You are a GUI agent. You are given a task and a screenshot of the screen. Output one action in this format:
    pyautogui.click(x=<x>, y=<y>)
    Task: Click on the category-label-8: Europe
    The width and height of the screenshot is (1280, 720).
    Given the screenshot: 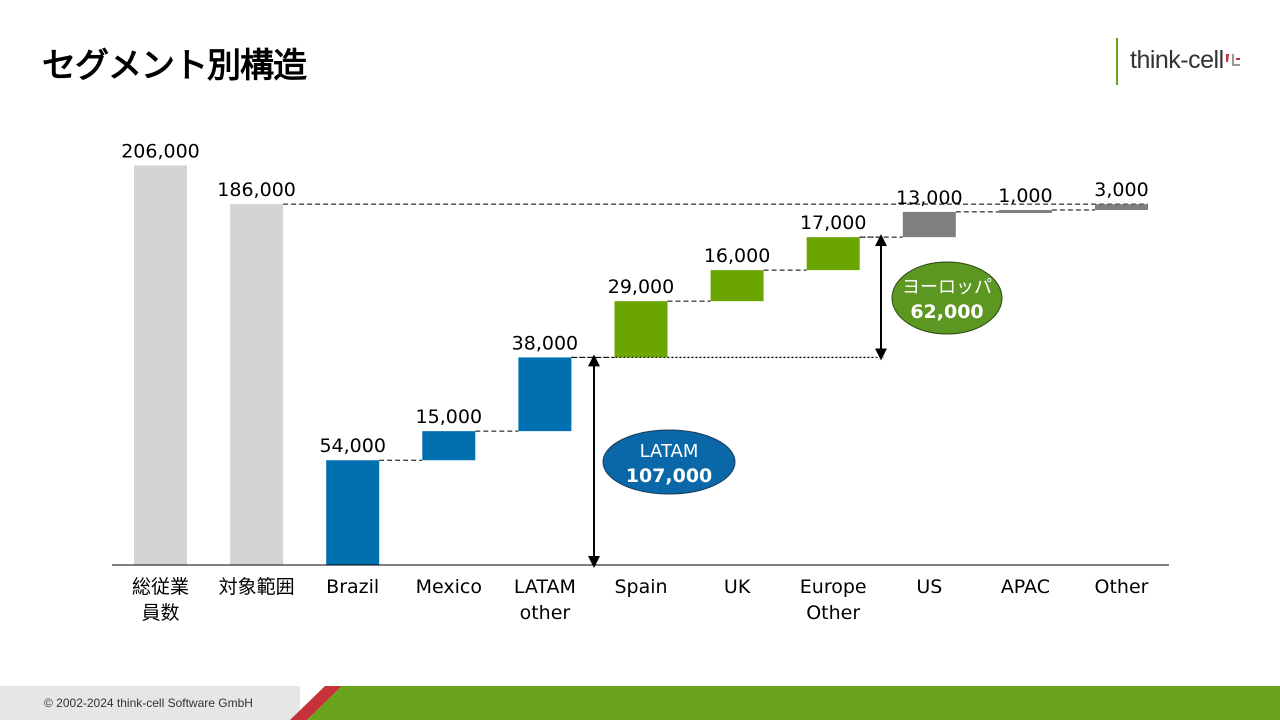 What is the action you would take?
    pyautogui.click(x=833, y=587)
    